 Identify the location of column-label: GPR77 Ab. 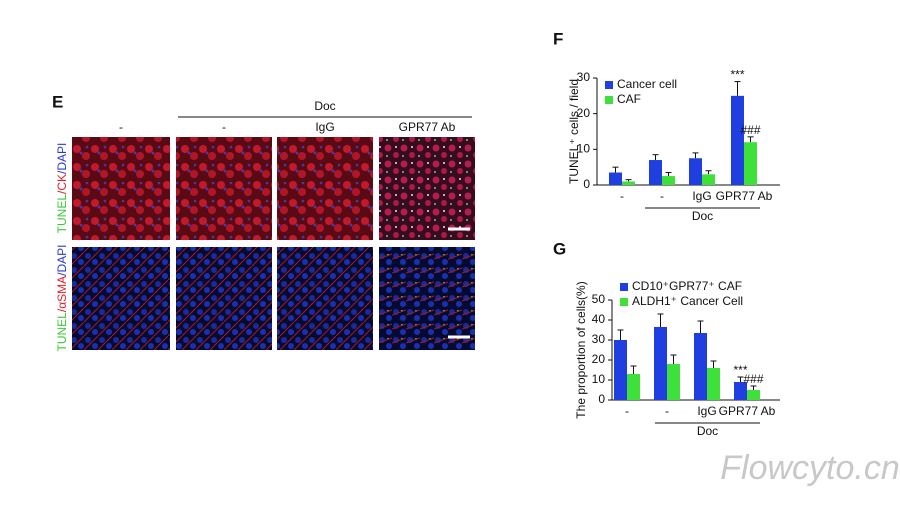
(427, 127).